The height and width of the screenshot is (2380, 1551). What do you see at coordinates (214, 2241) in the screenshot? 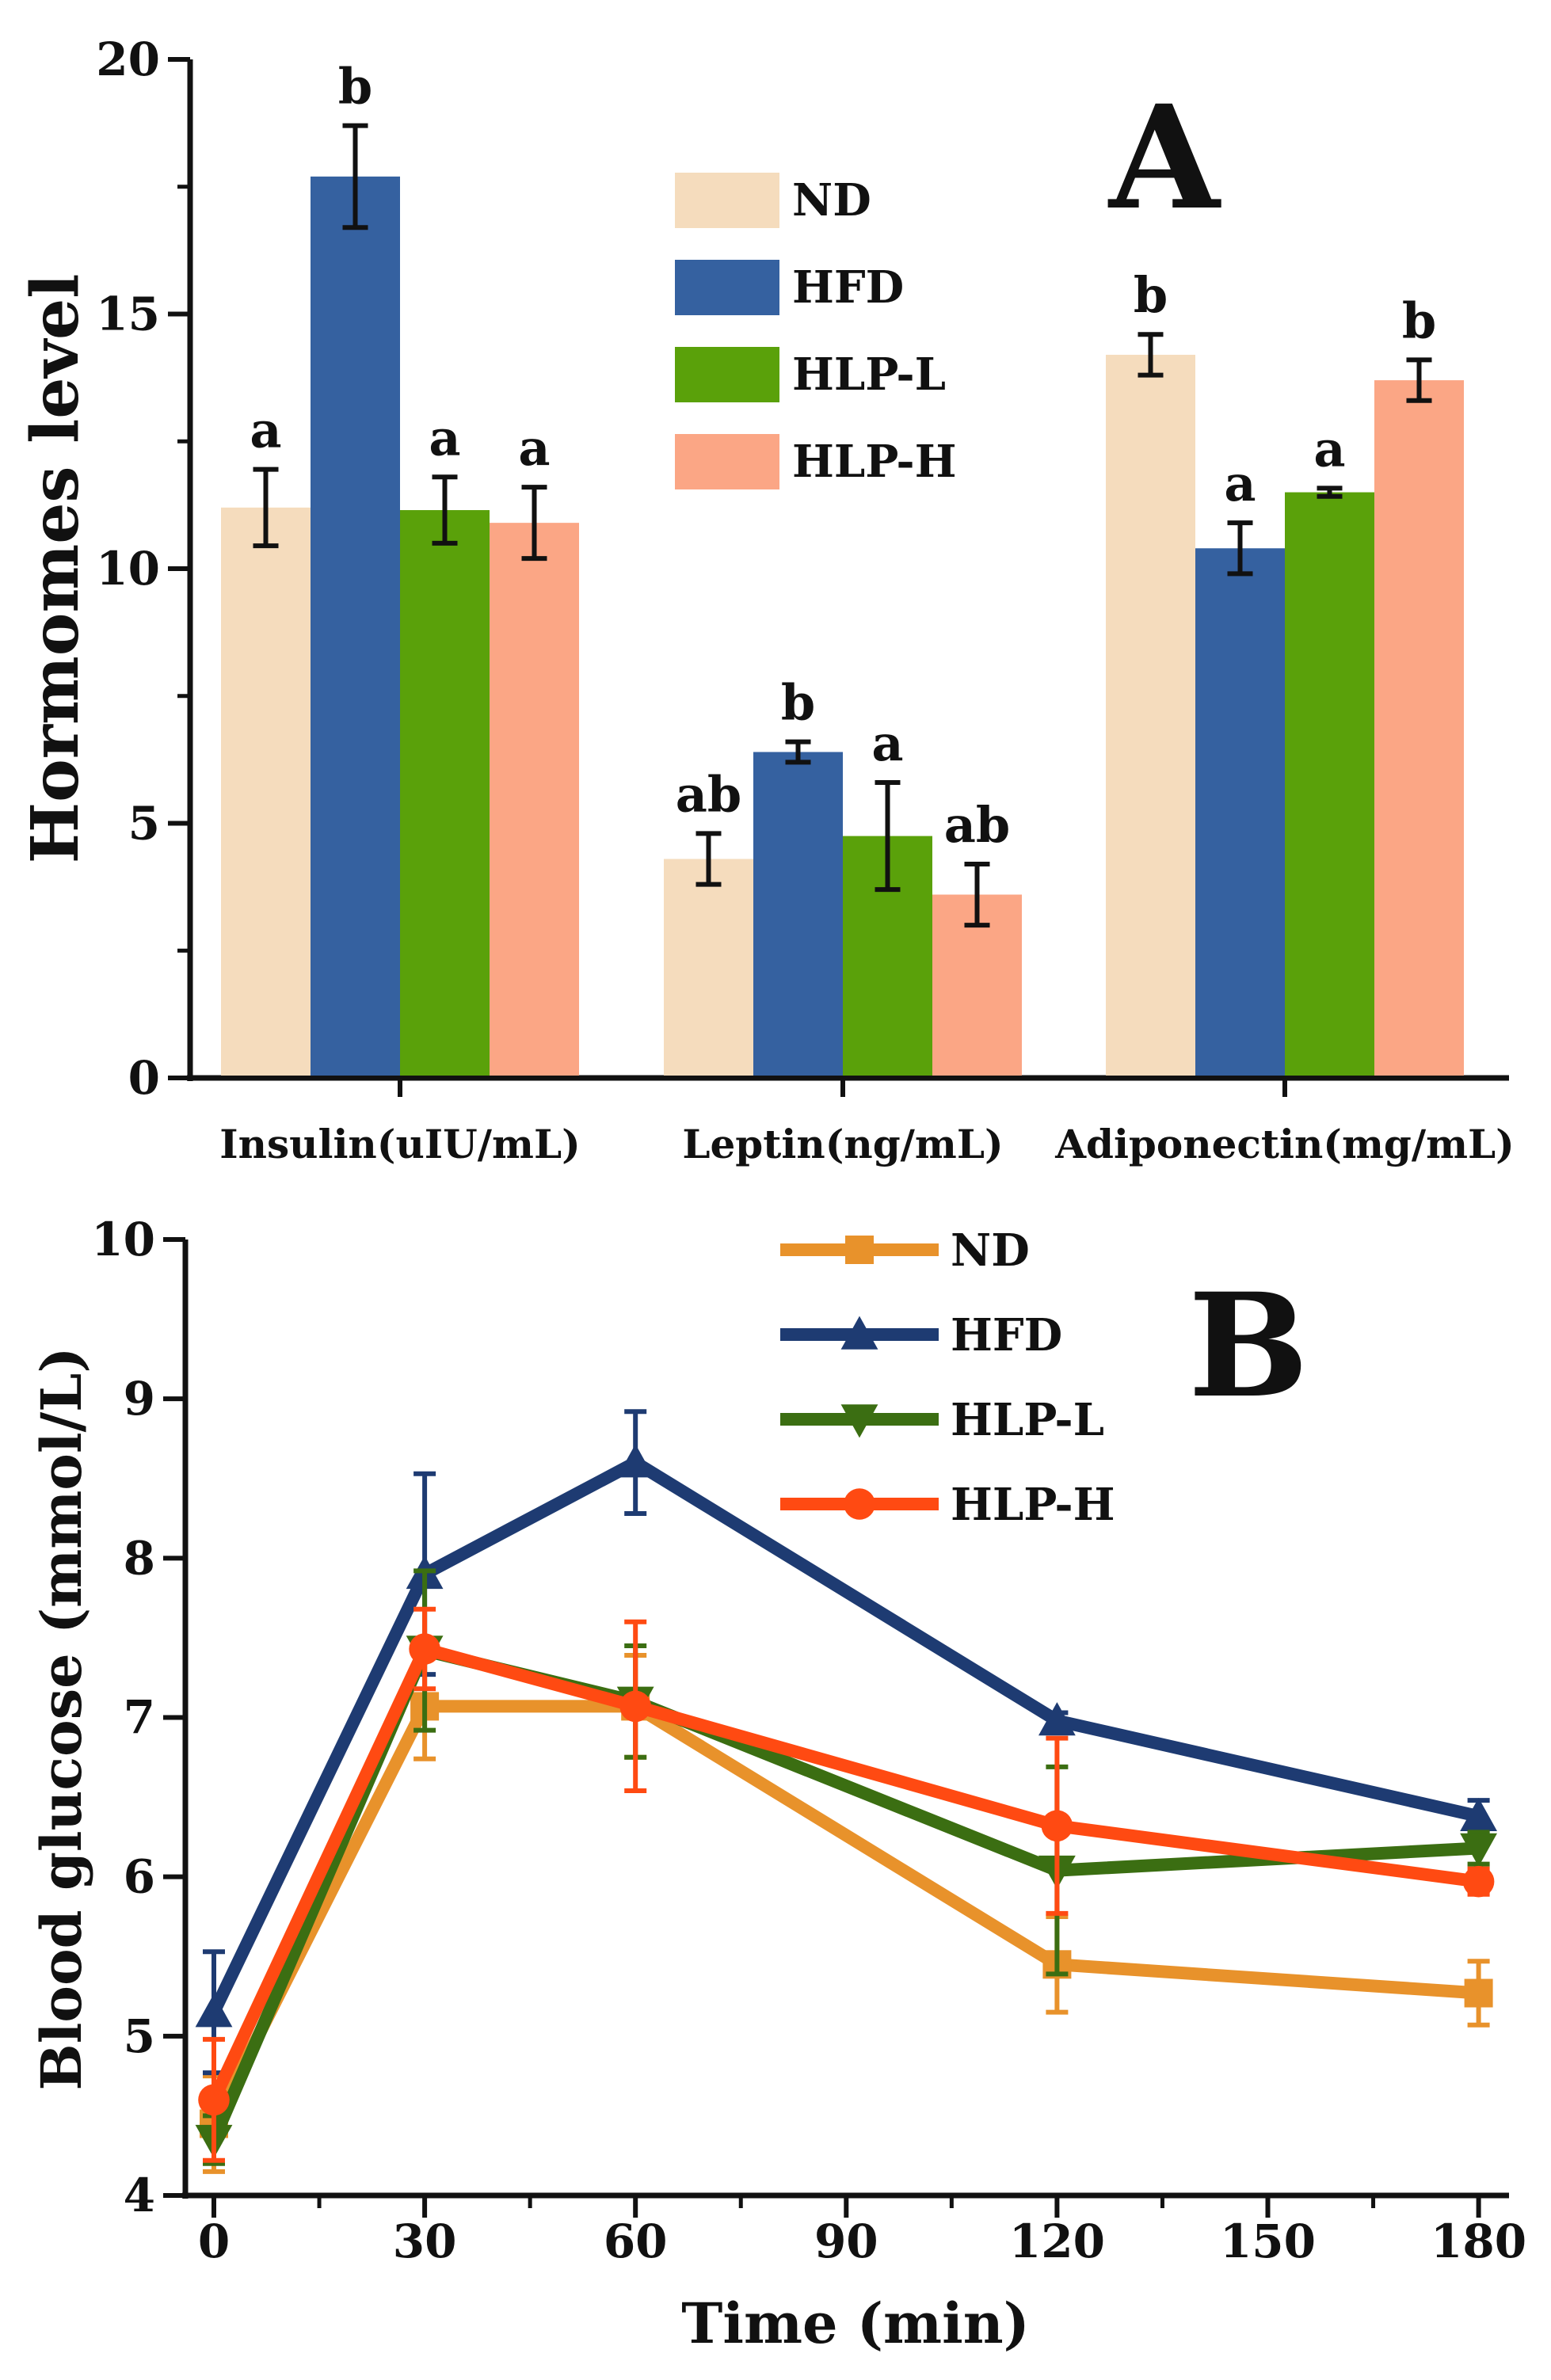
I see `x-tick-label: 0` at bounding box center [214, 2241].